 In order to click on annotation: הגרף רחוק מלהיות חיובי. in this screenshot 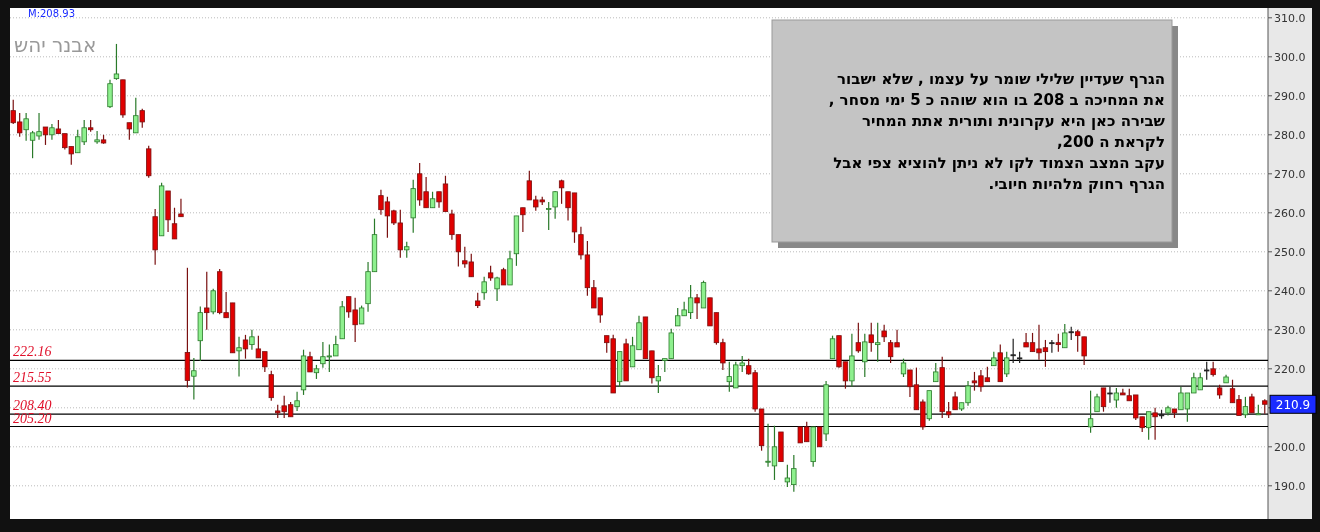, I will do `click(1076, 184)`.